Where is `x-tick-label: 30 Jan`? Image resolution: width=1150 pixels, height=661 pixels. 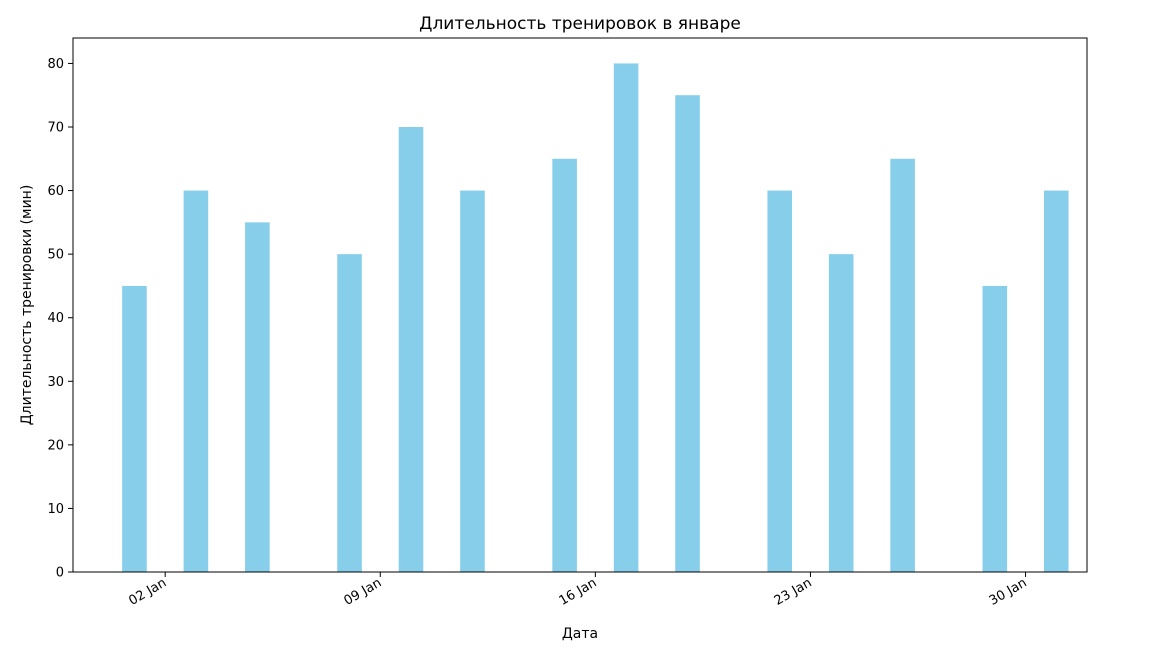 x-tick-label: 30 Jan is located at coordinates (1008, 591).